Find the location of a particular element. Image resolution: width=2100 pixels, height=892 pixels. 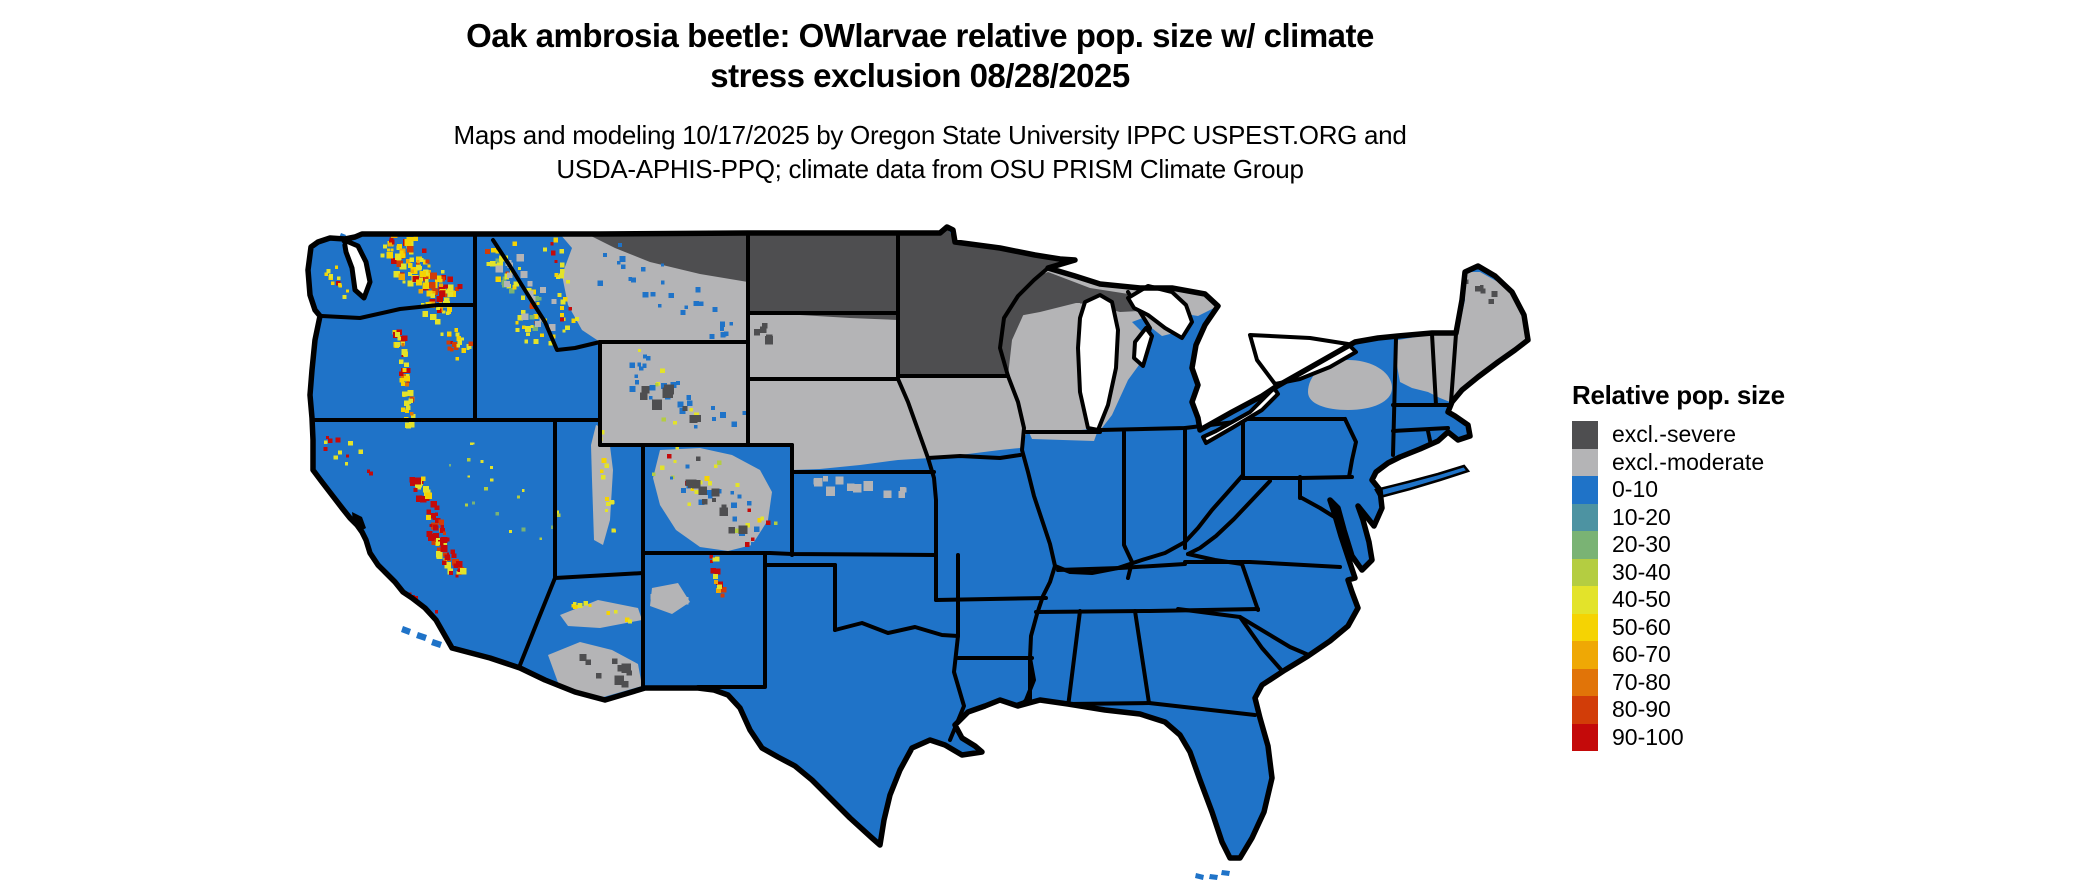

legend-item: excl.-severe is located at coordinates (1678, 435).